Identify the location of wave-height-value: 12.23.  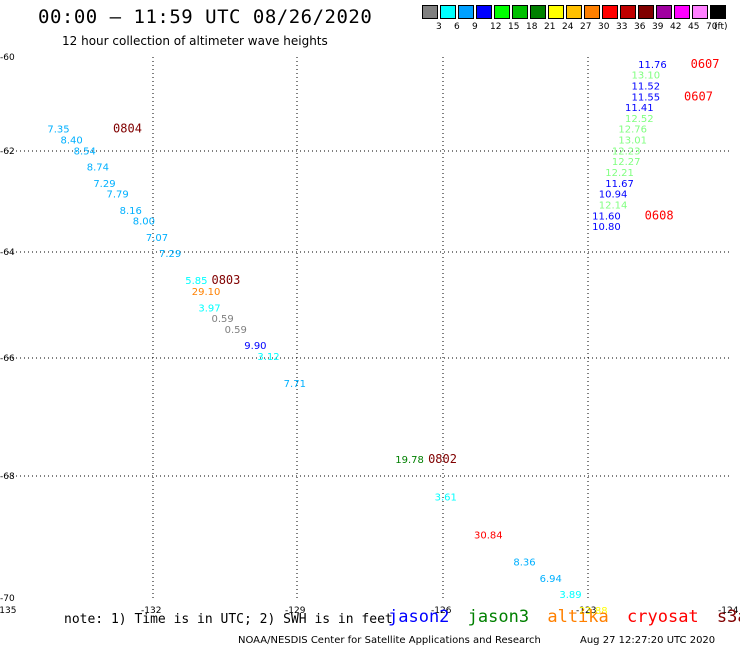
(626, 151).